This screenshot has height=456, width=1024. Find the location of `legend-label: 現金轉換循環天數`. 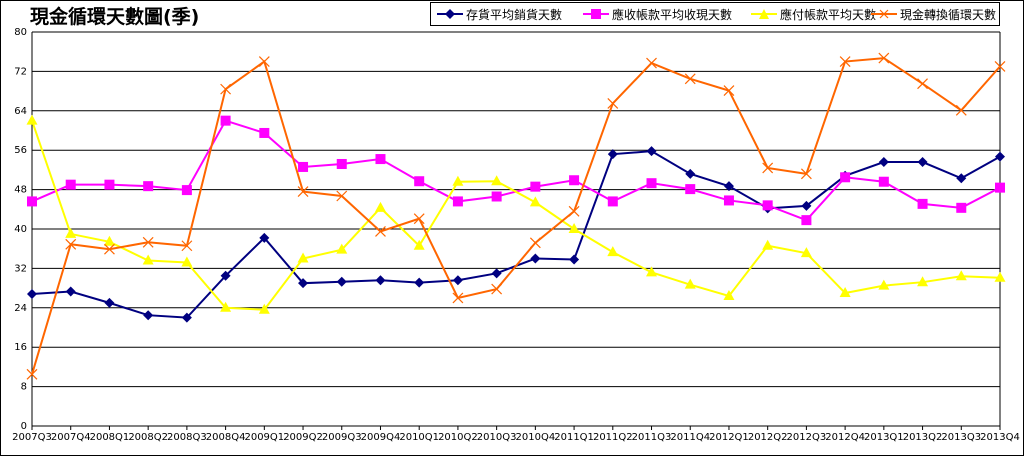

legend-label: 現金轉換循環天數 is located at coordinates (948, 14).